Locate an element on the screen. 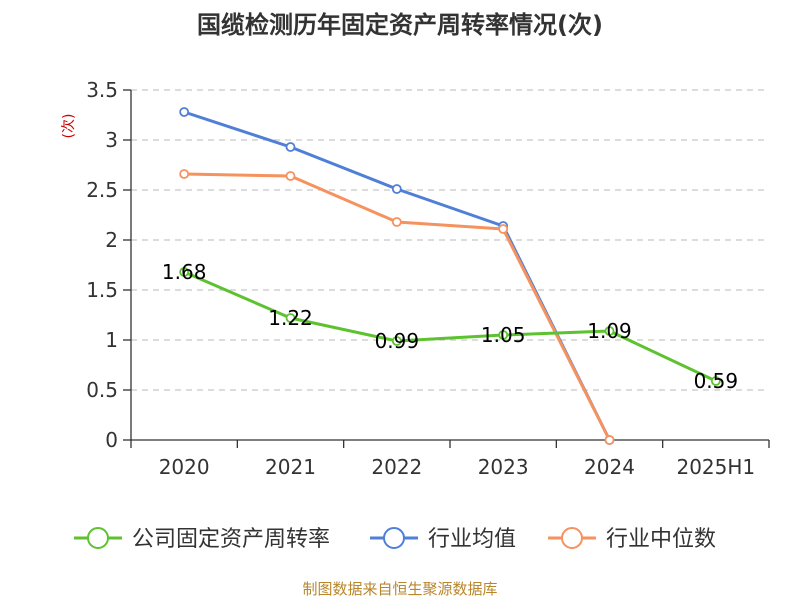  y-axis-label: (次) is located at coordinates (69, 126).